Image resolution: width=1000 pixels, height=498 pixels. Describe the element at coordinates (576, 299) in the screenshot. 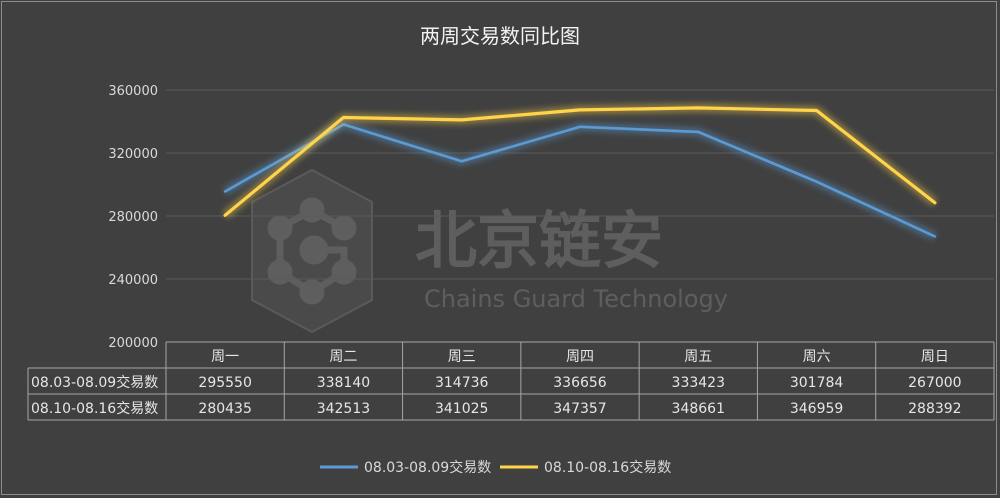

I see `watermark-sub-text: Chains Guard Technology` at that location.